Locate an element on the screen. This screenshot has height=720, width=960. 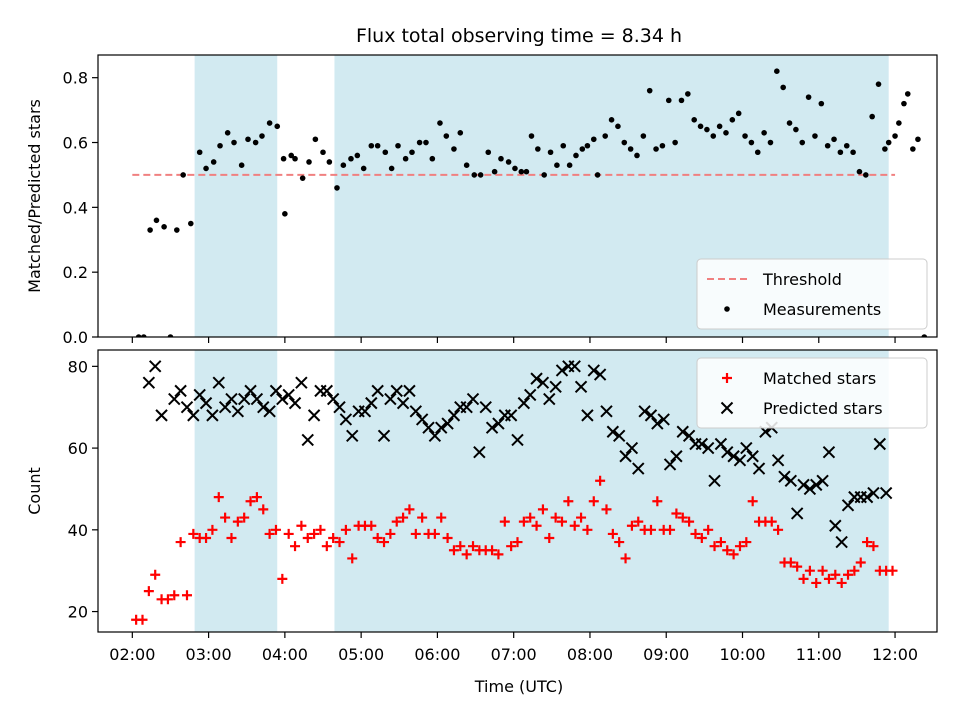
bottom-y-tick-label: 20 is located at coordinates (78, 612).